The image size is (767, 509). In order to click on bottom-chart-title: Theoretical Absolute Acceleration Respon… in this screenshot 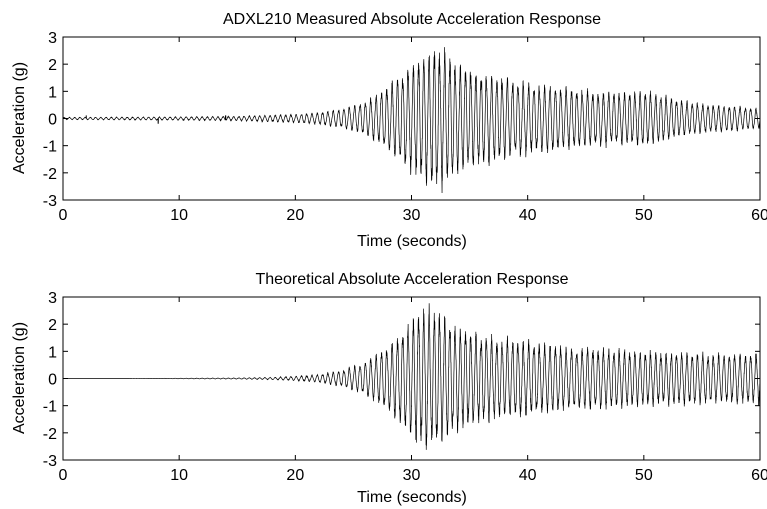, I will do `click(411, 279)`.